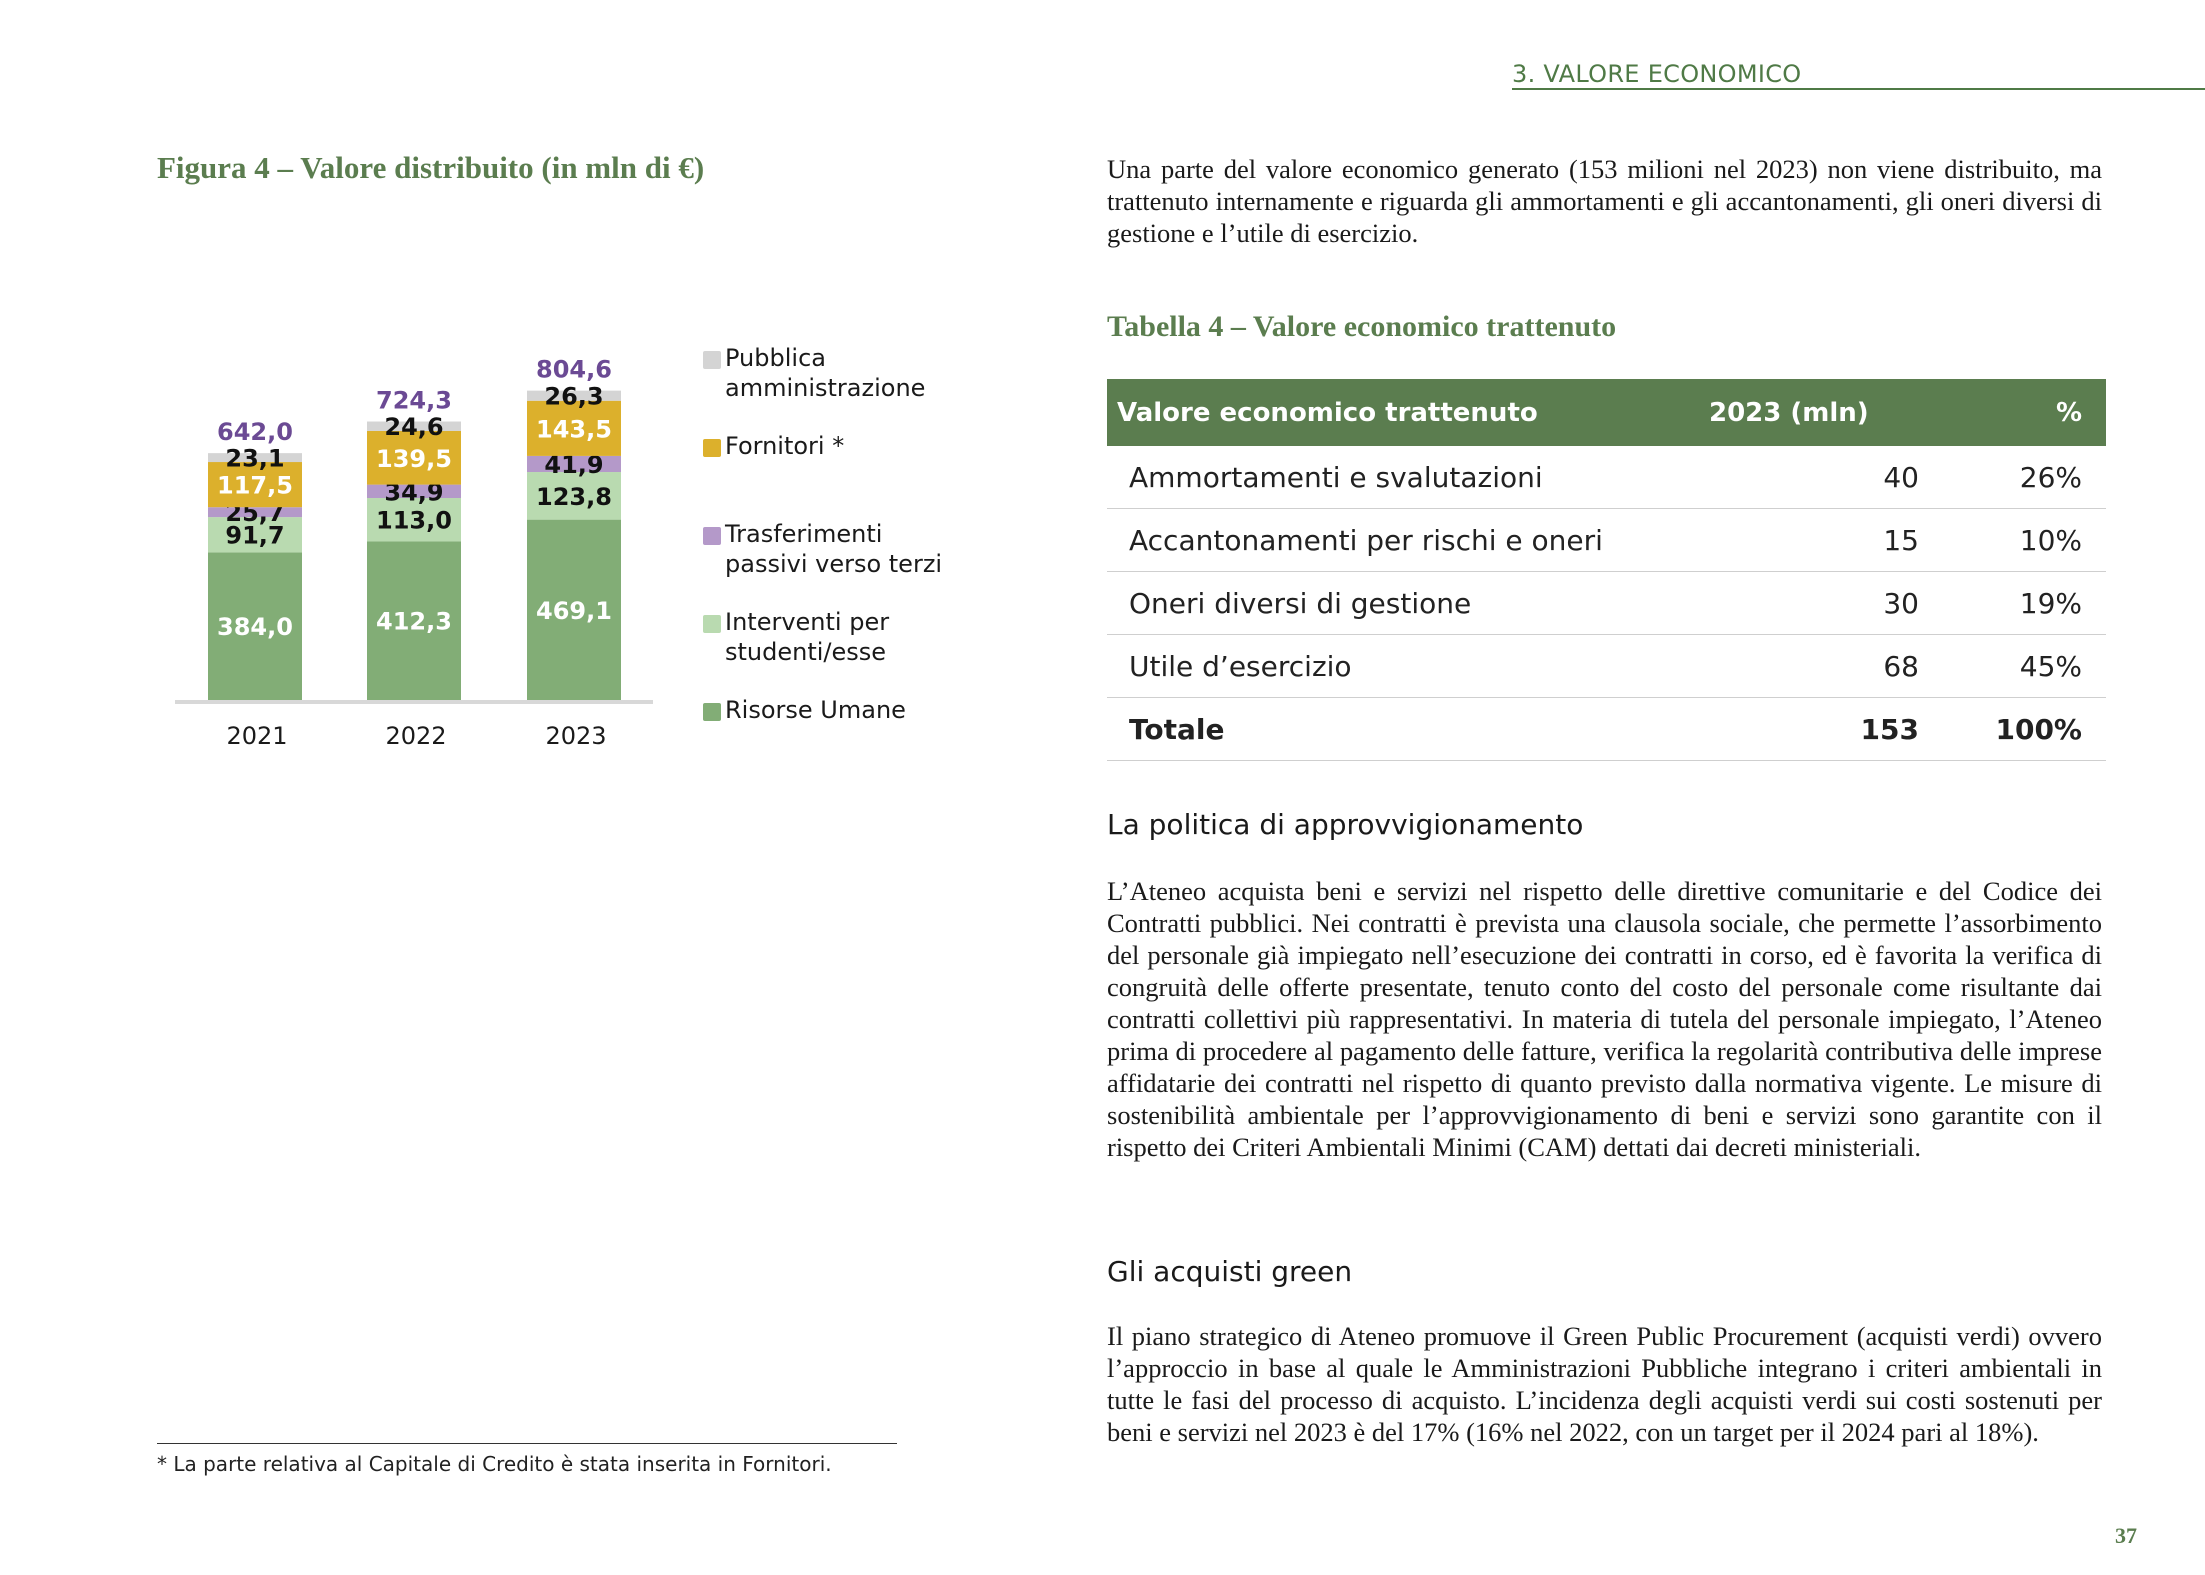 This screenshot has width=2205, height=1575. I want to click on bar-total-label: 724,3, so click(414, 401).